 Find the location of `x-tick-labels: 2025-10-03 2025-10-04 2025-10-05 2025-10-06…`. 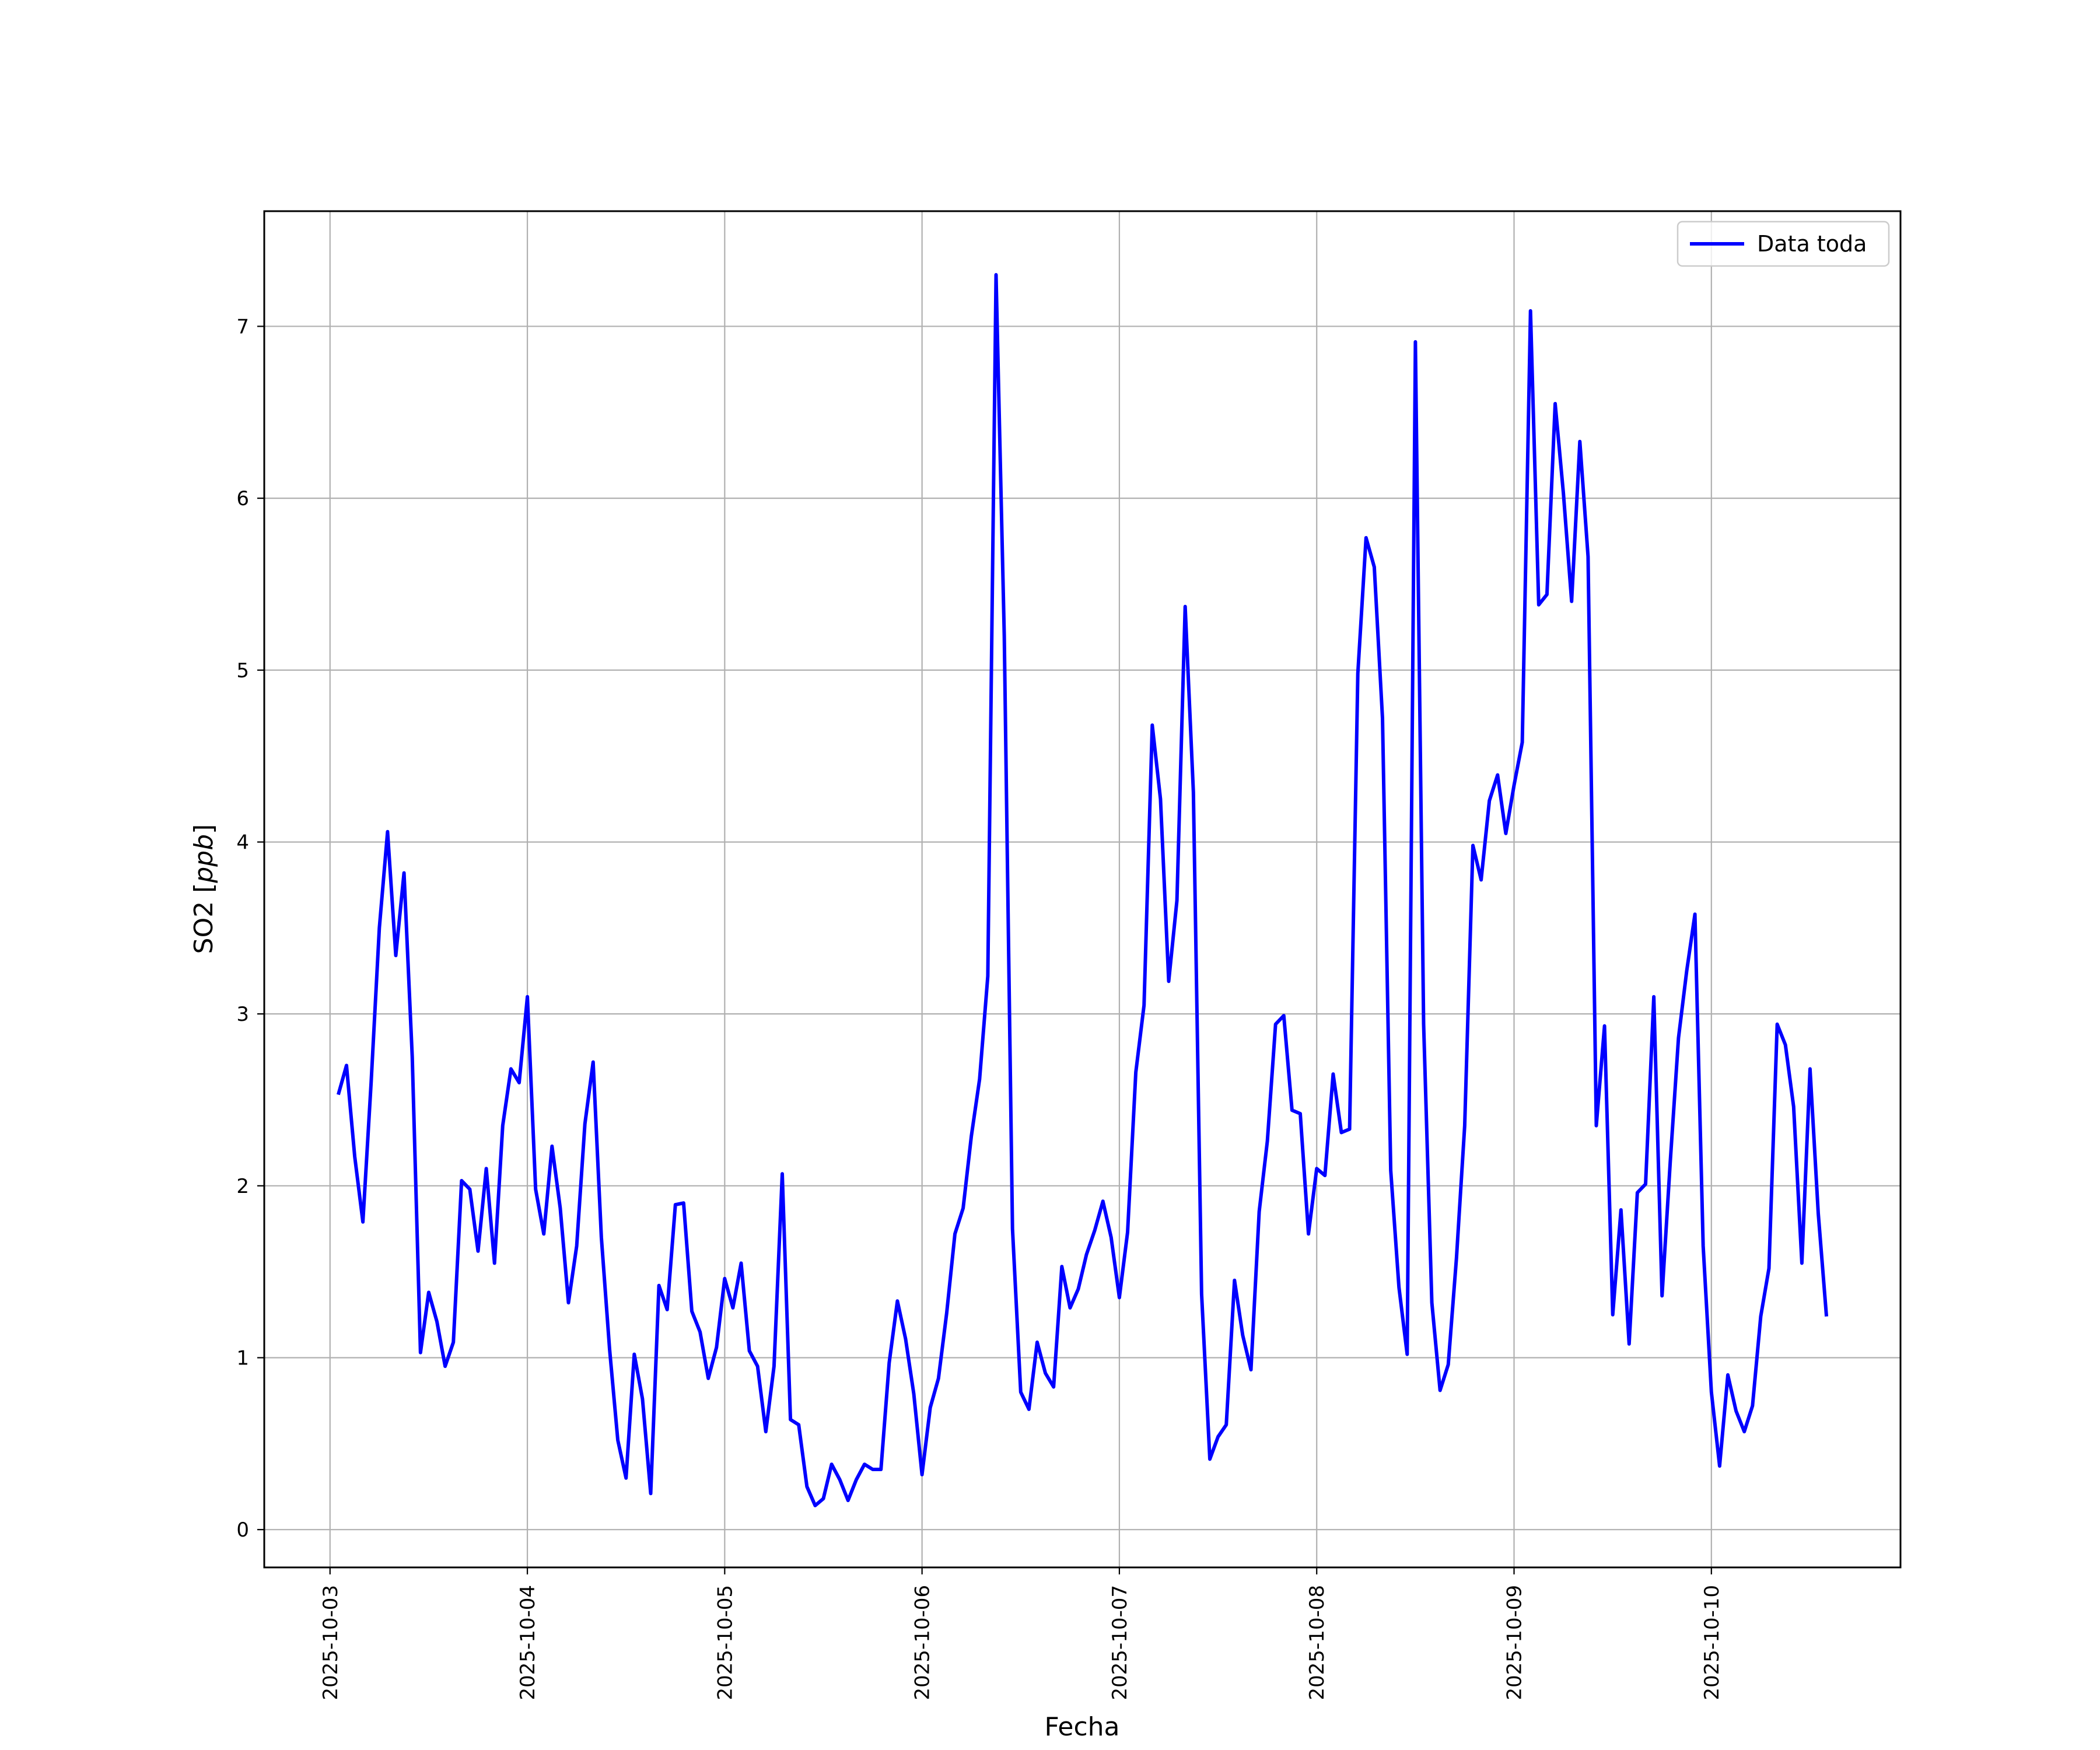

x-tick-labels: 2025-10-03 2025-10-04 2025-10-05 2025-10-06… is located at coordinates (1021, 1643).